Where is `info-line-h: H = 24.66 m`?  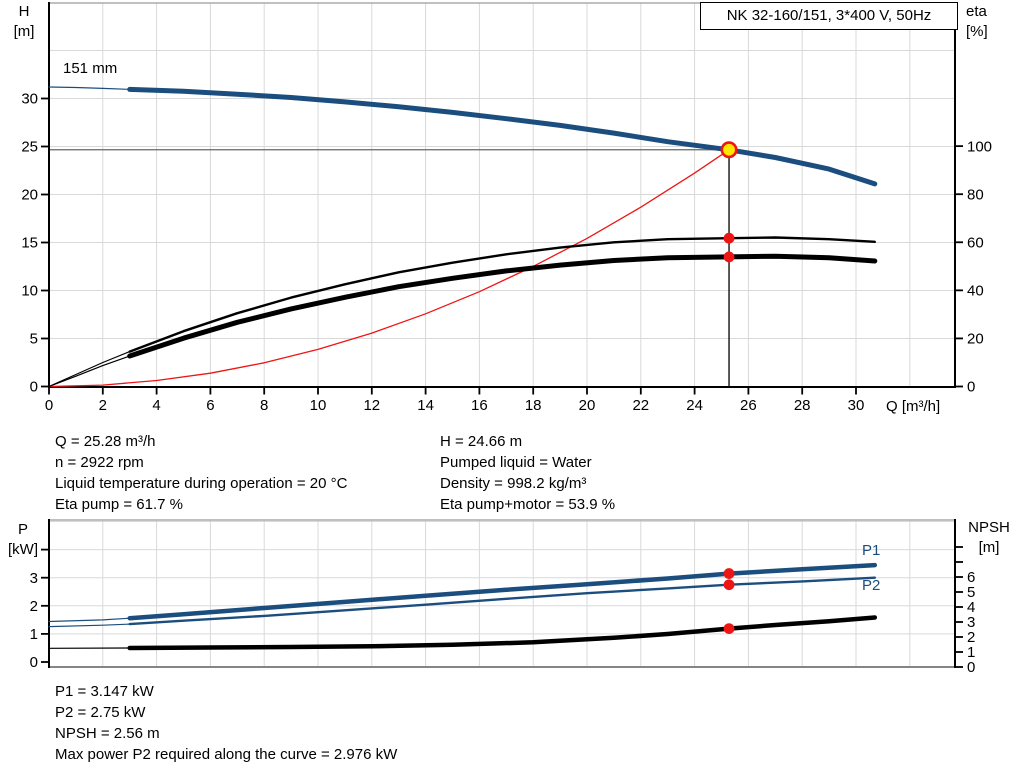
info-line-h: H = 24.66 m is located at coordinates (481, 441).